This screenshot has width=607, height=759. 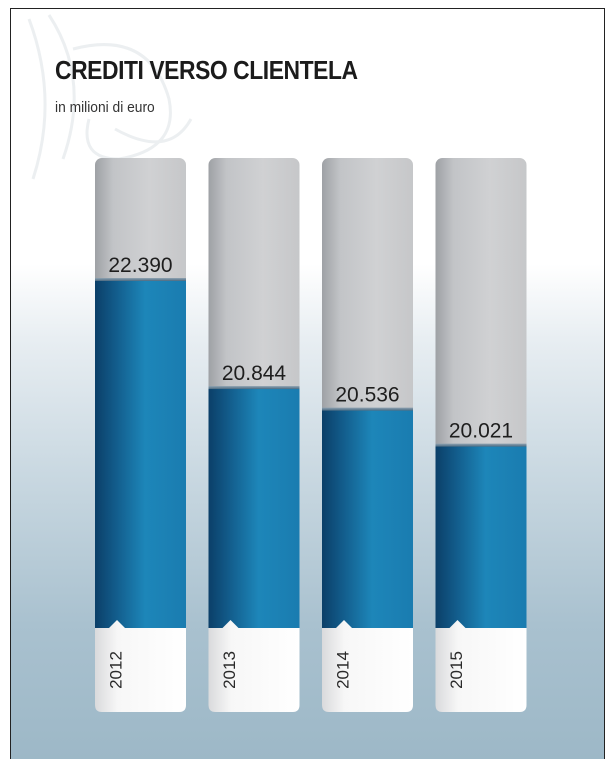 What do you see at coordinates (254, 666) in the screenshot?
I see `year-tab-2013` at bounding box center [254, 666].